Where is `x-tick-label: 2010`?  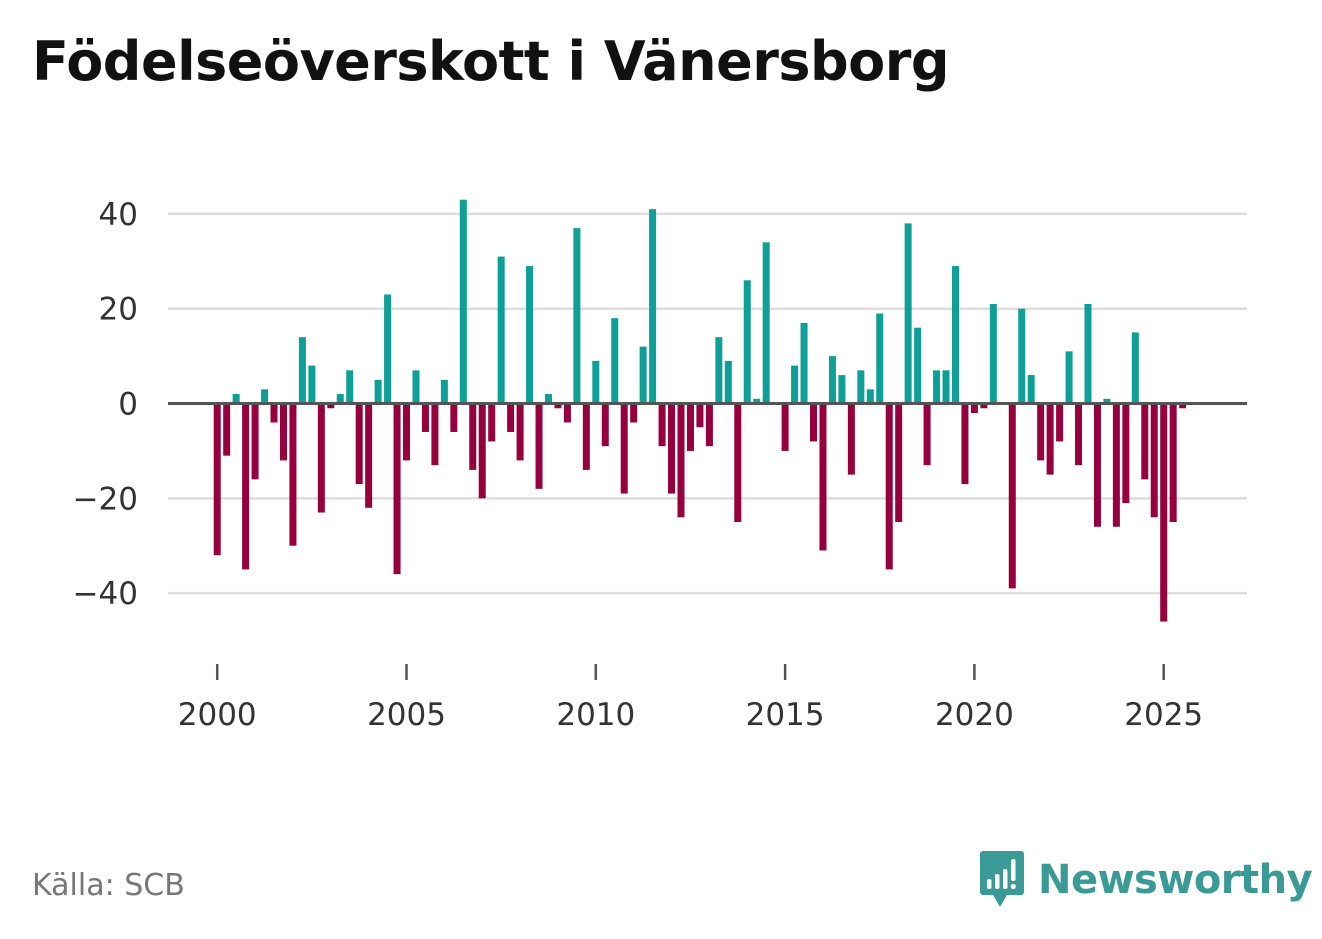
x-tick-label: 2010 is located at coordinates (595, 715).